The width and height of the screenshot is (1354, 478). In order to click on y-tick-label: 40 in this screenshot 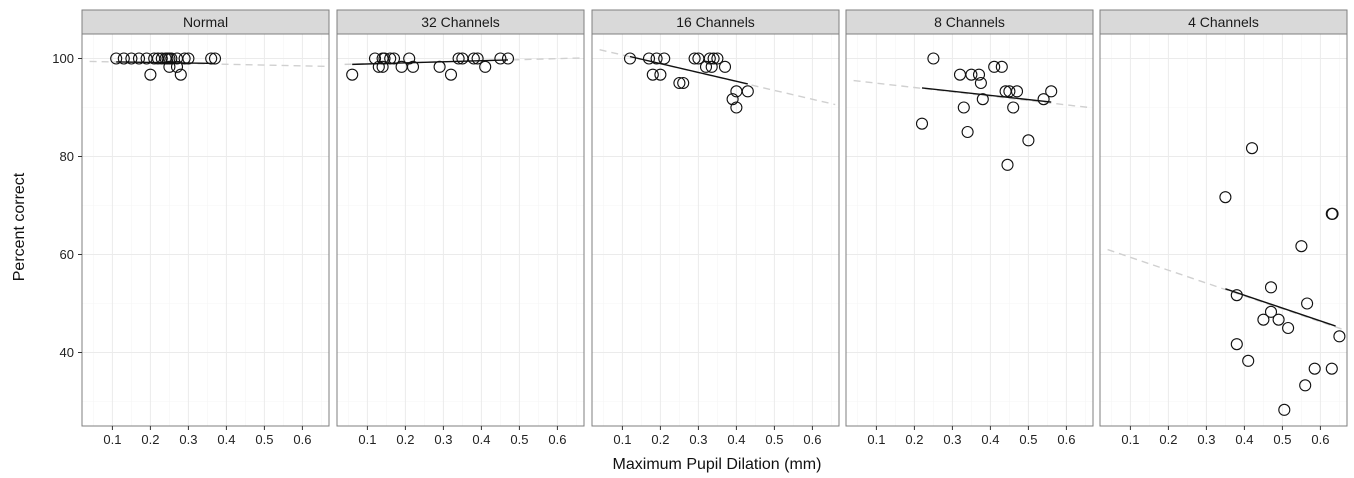, I will do `click(67, 352)`.